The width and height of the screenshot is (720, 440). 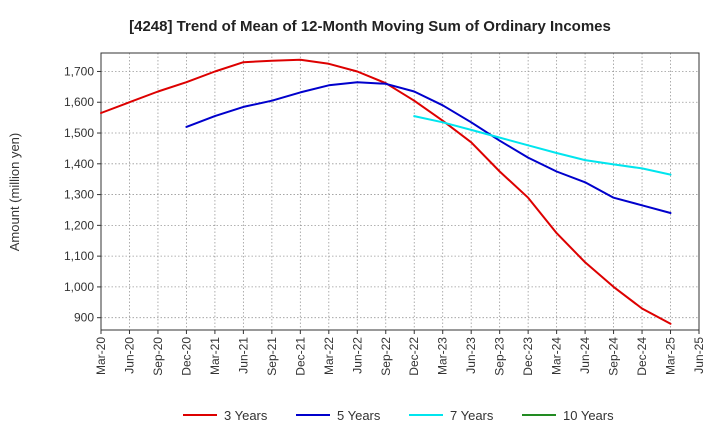 I want to click on y-tick-label: 1,100, so click(x=79, y=256).